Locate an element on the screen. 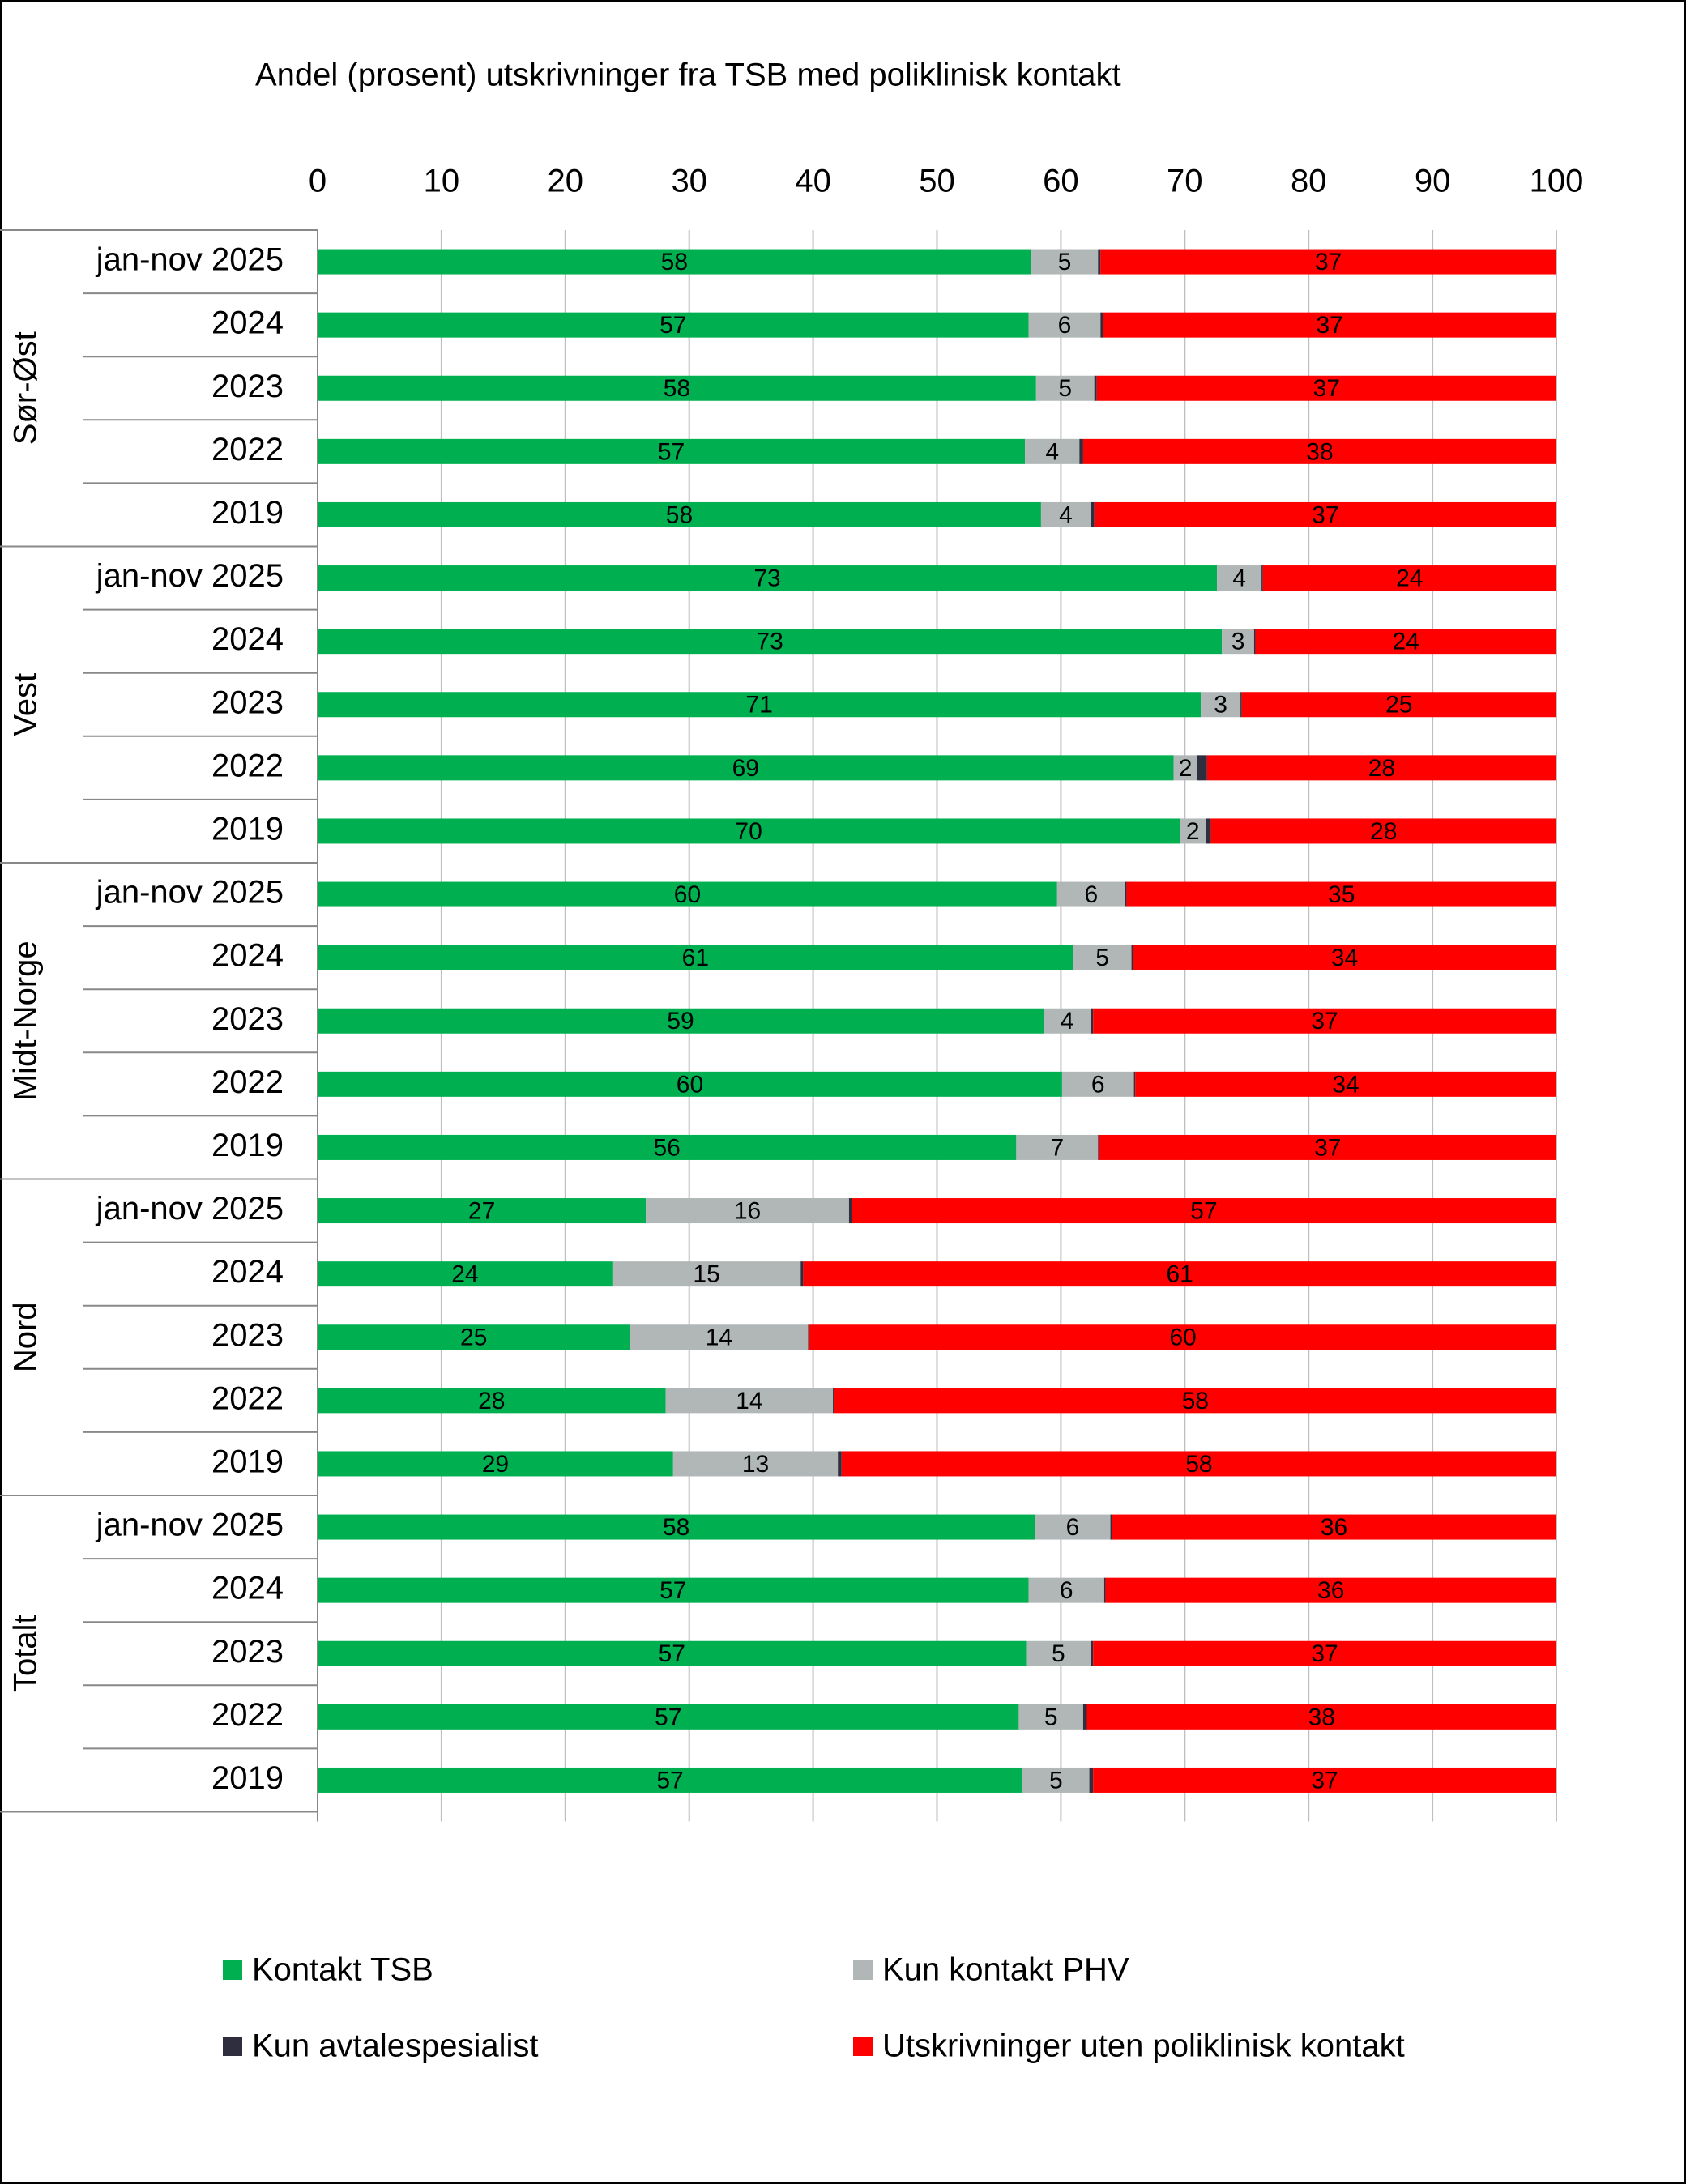 This screenshot has height=2184, width=1686. data-label: 70 is located at coordinates (748, 832).